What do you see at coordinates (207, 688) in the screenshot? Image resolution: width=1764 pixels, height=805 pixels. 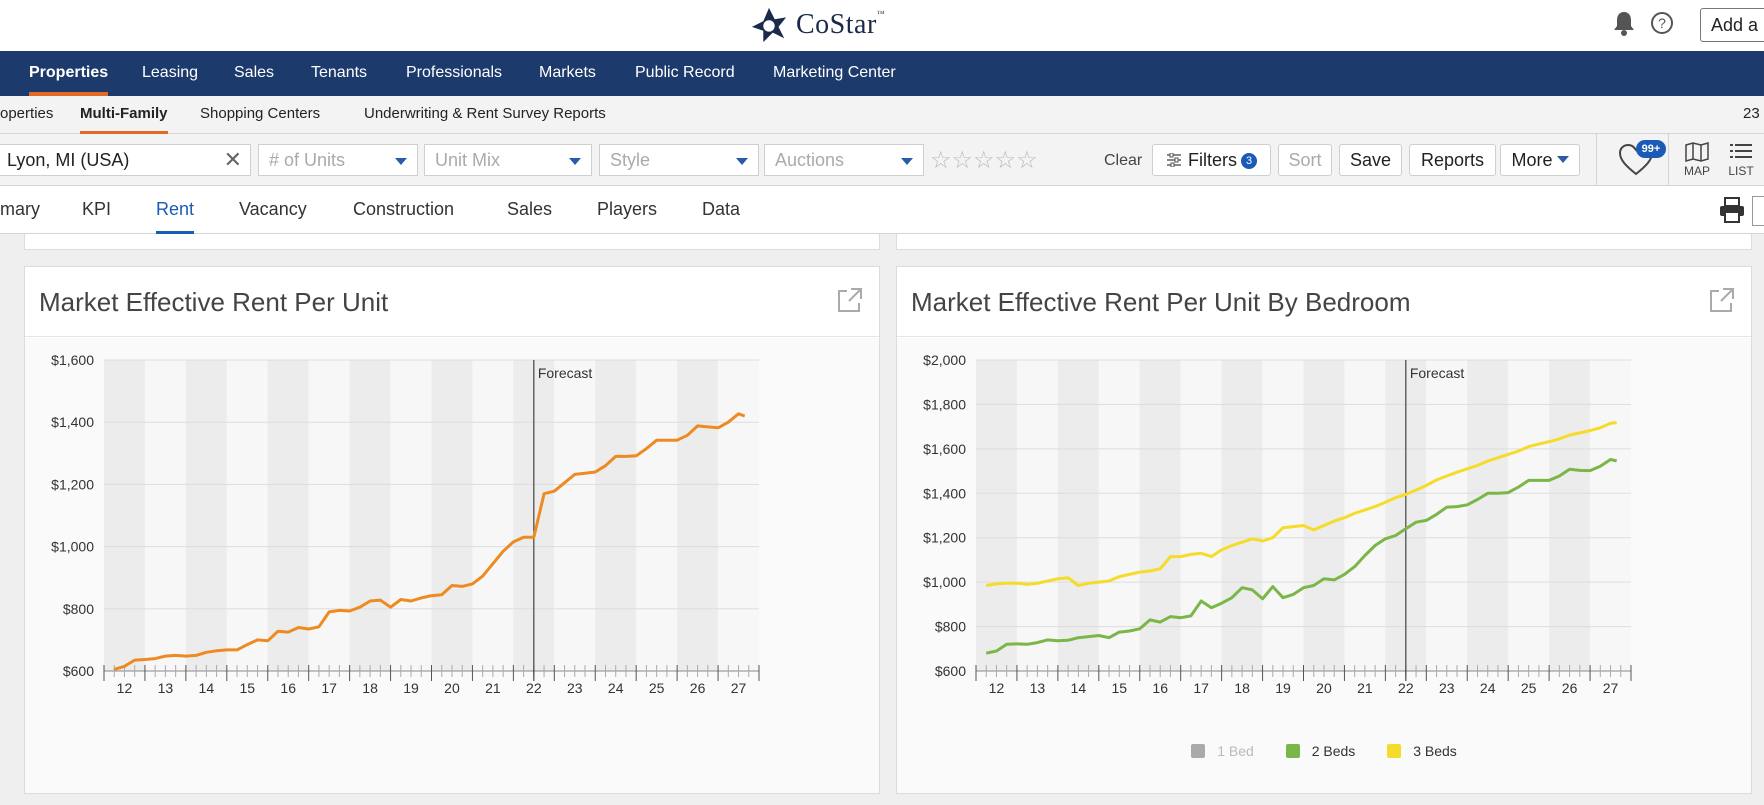 I see `x-tick-label: 14` at bounding box center [207, 688].